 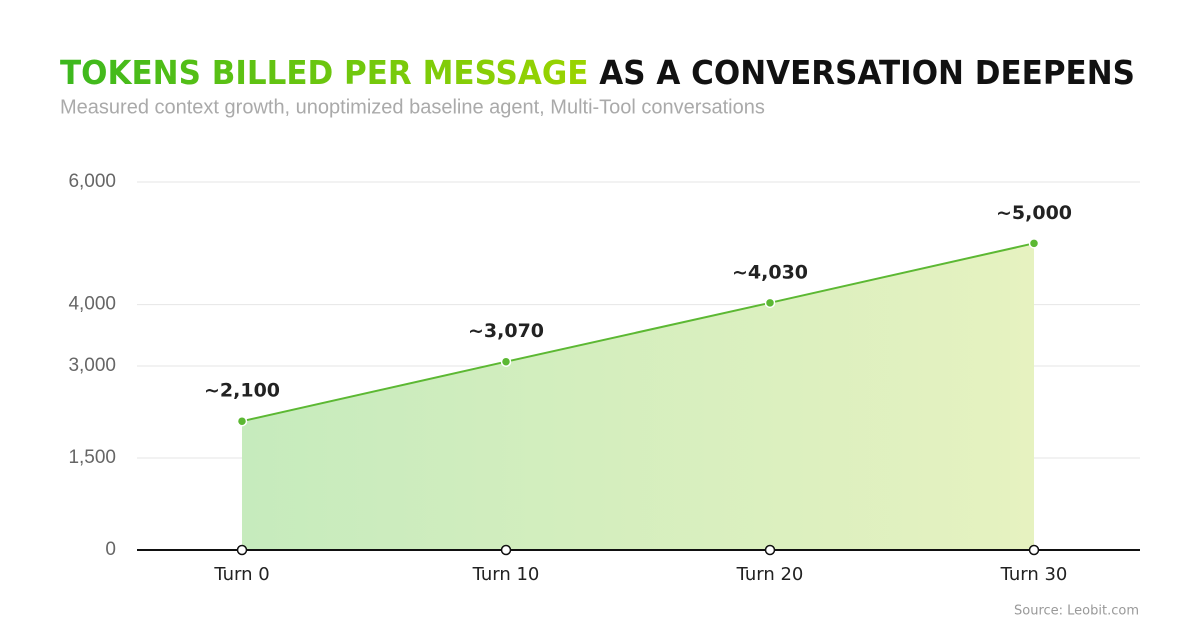 I want to click on y-tick-label: 1,500, so click(x=92, y=457).